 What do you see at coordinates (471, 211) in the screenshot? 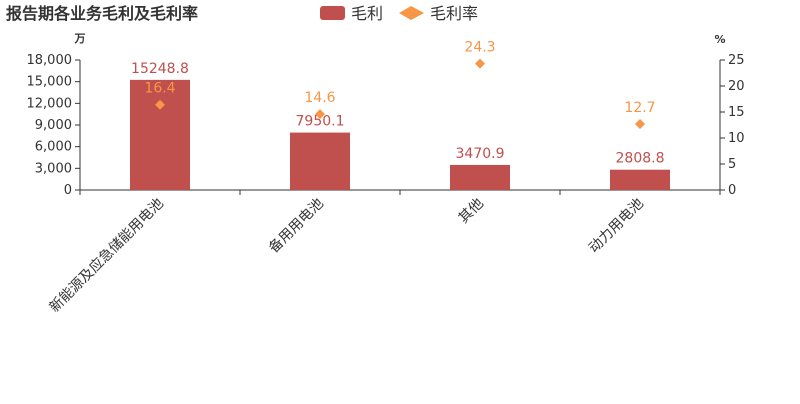
I see `x-tick-label: 其他` at bounding box center [471, 211].